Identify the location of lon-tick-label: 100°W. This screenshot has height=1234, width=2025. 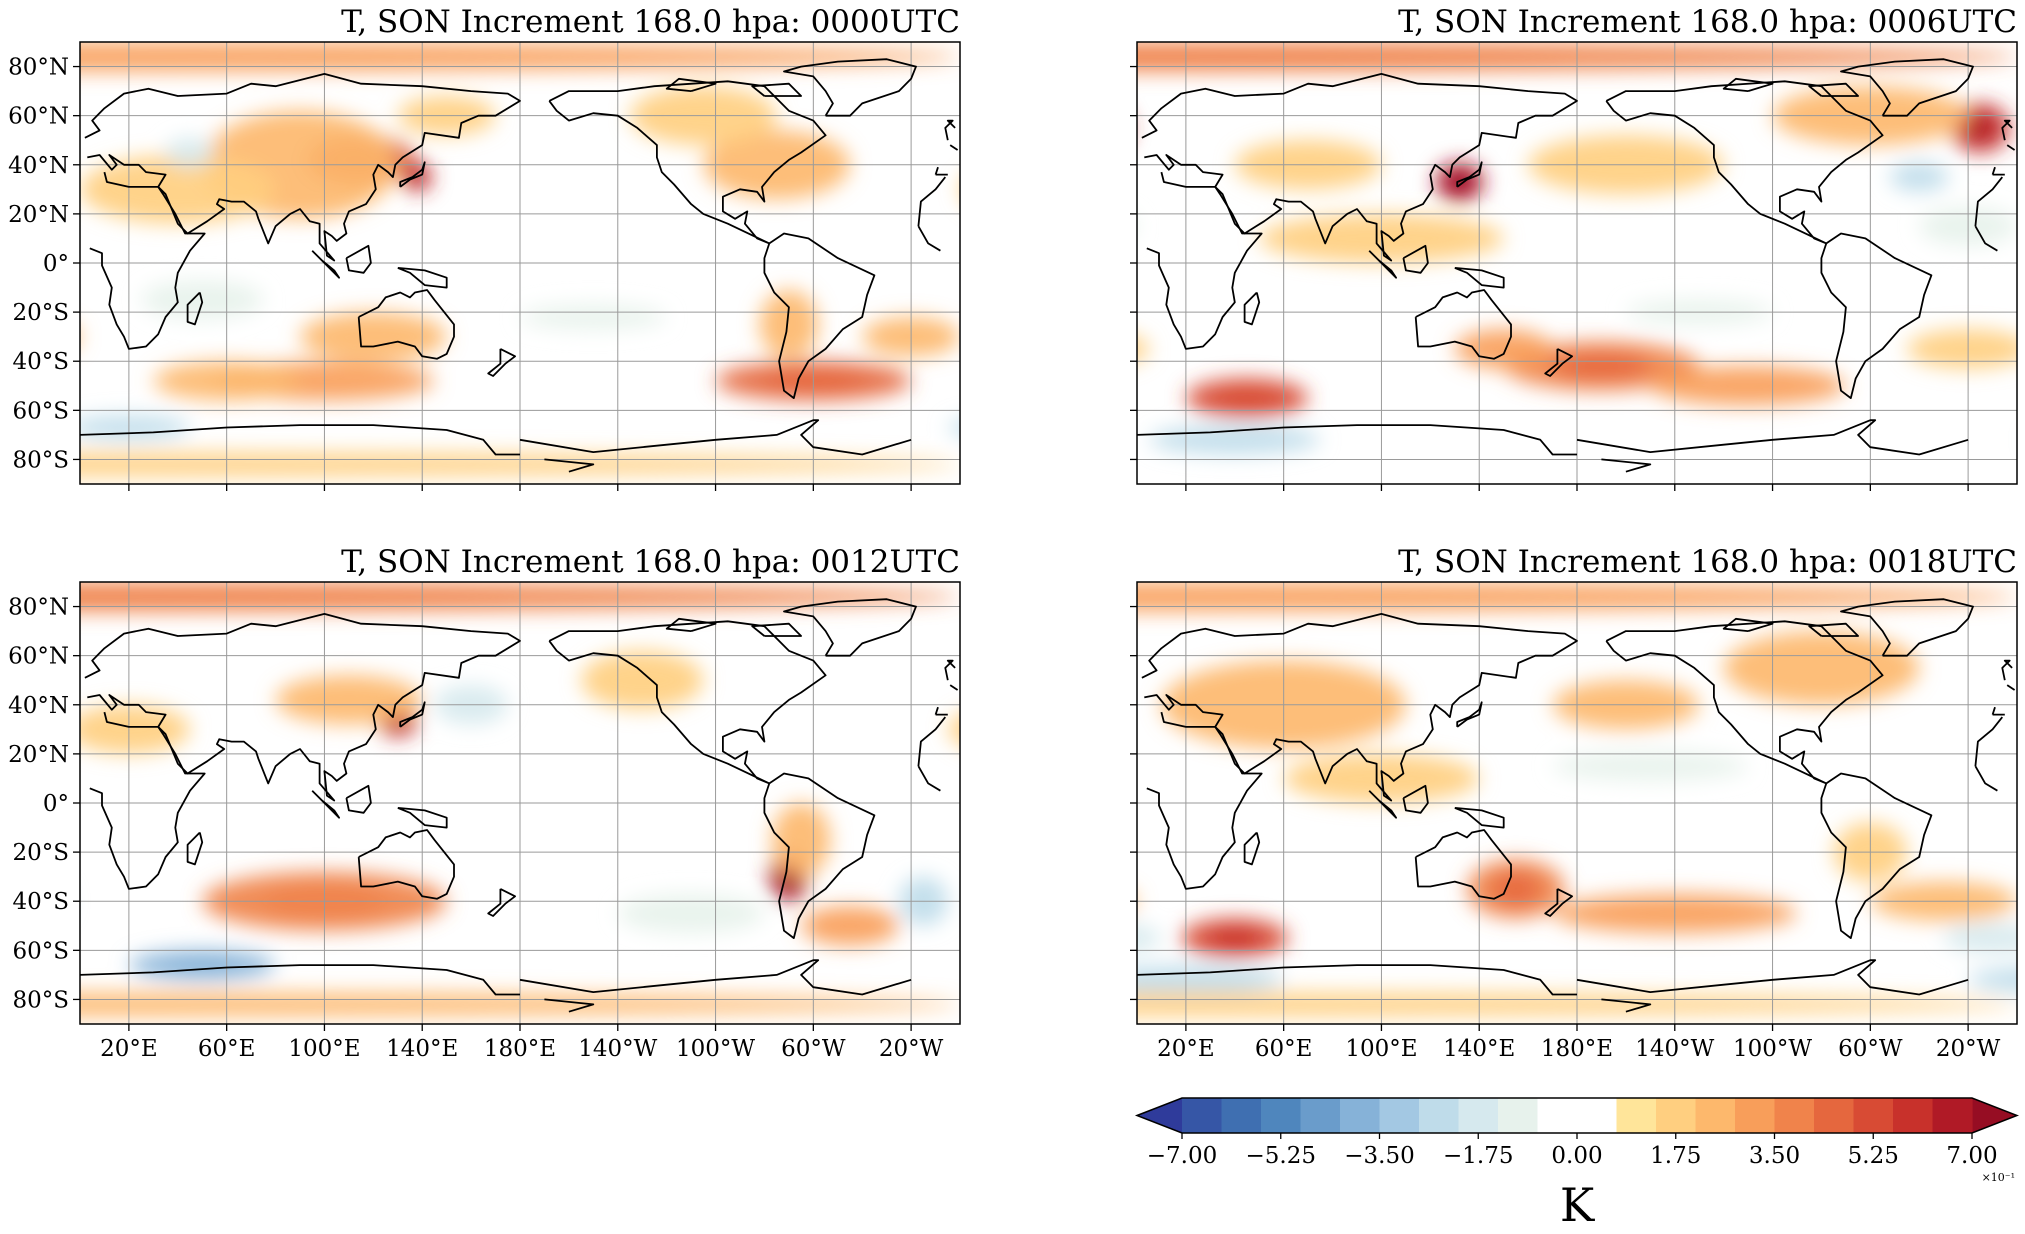
(715, 1049).